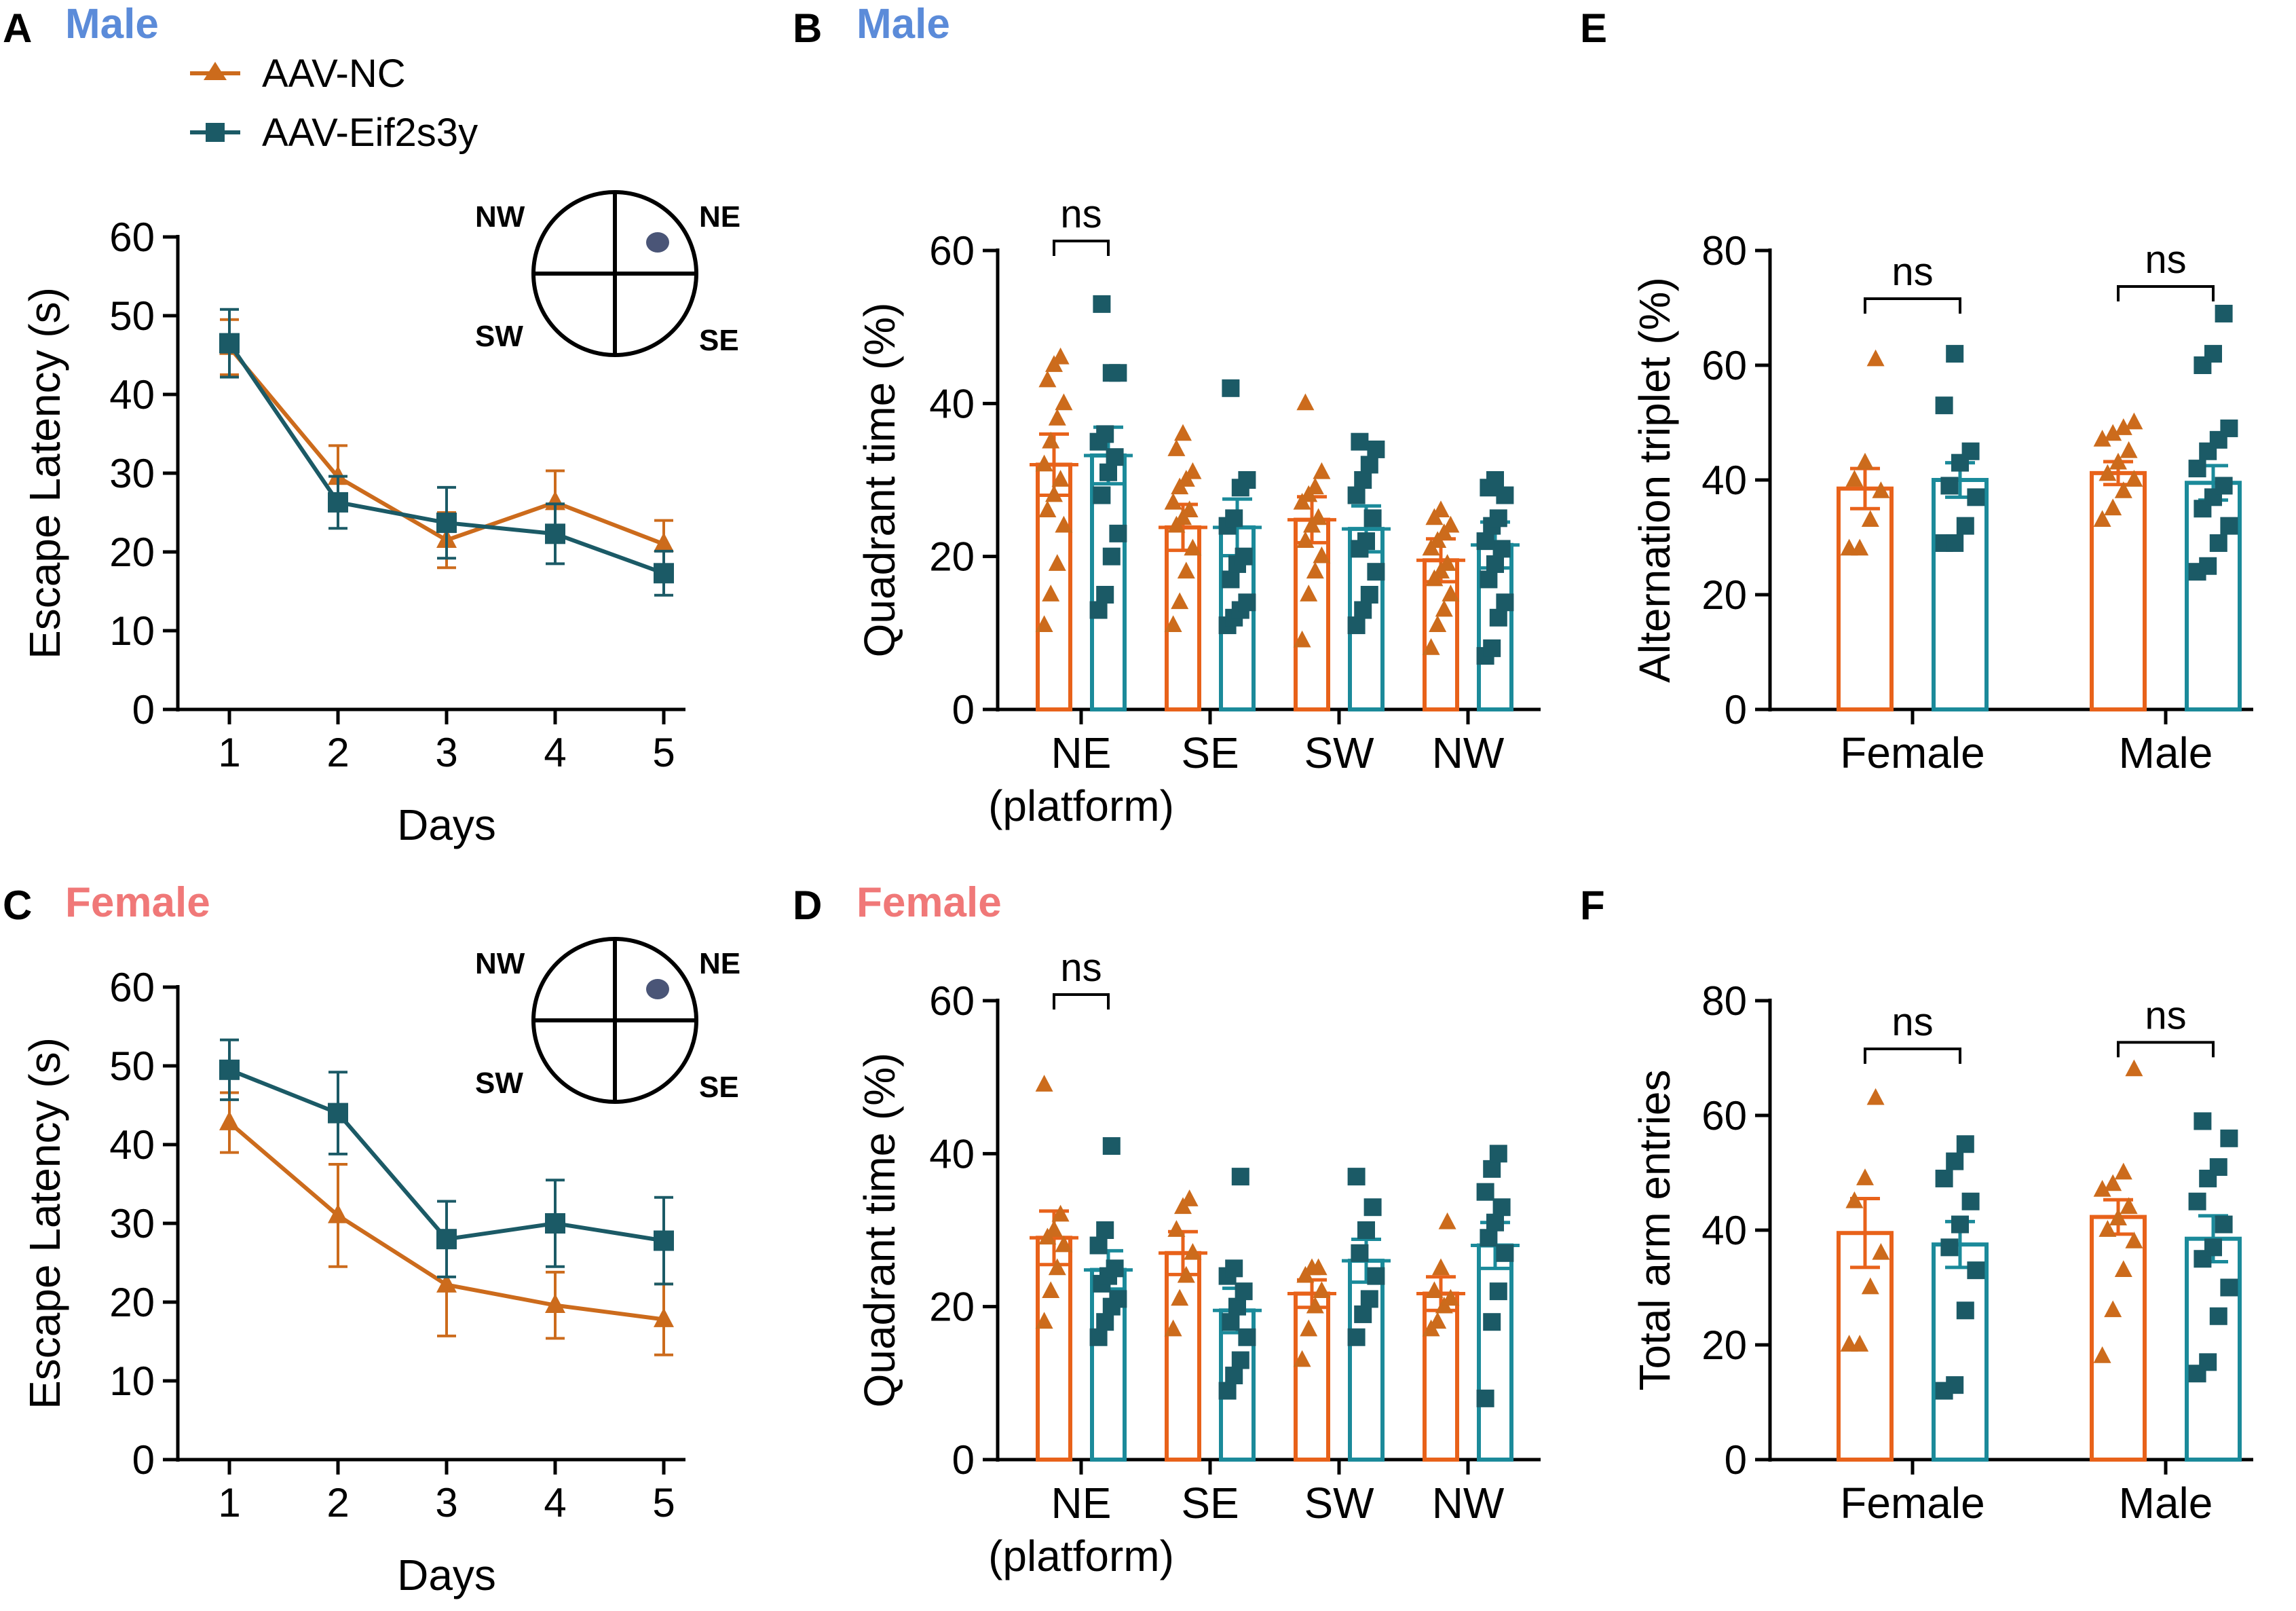 The width and height of the screenshot is (2296, 1611). Describe the element at coordinates (215, 132) in the screenshot. I see `legend-eif-marker` at that location.